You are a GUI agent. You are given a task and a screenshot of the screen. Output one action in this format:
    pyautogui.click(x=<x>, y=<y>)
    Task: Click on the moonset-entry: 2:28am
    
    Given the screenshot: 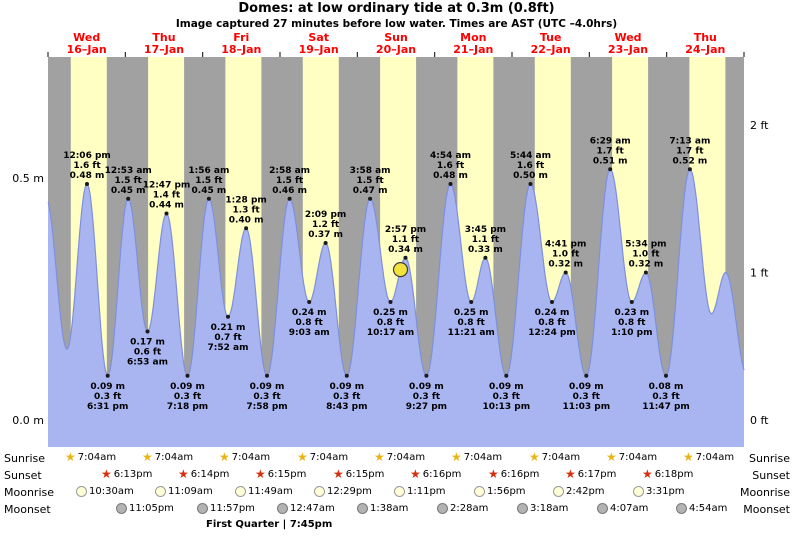 What is the action you would take?
    pyautogui.click(x=462, y=508)
    